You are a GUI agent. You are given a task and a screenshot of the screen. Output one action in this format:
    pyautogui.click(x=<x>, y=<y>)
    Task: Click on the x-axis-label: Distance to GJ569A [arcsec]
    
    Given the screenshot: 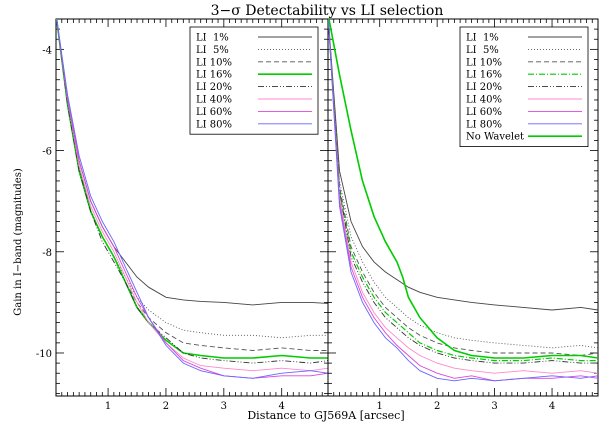 What is the action you would take?
    pyautogui.click(x=325, y=415)
    